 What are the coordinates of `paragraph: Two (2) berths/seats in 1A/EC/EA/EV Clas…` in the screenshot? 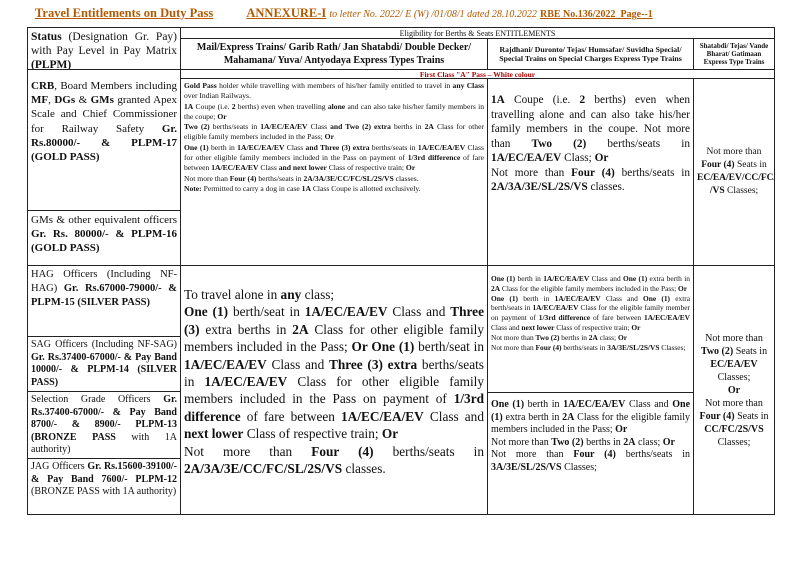 It's located at (334, 132).